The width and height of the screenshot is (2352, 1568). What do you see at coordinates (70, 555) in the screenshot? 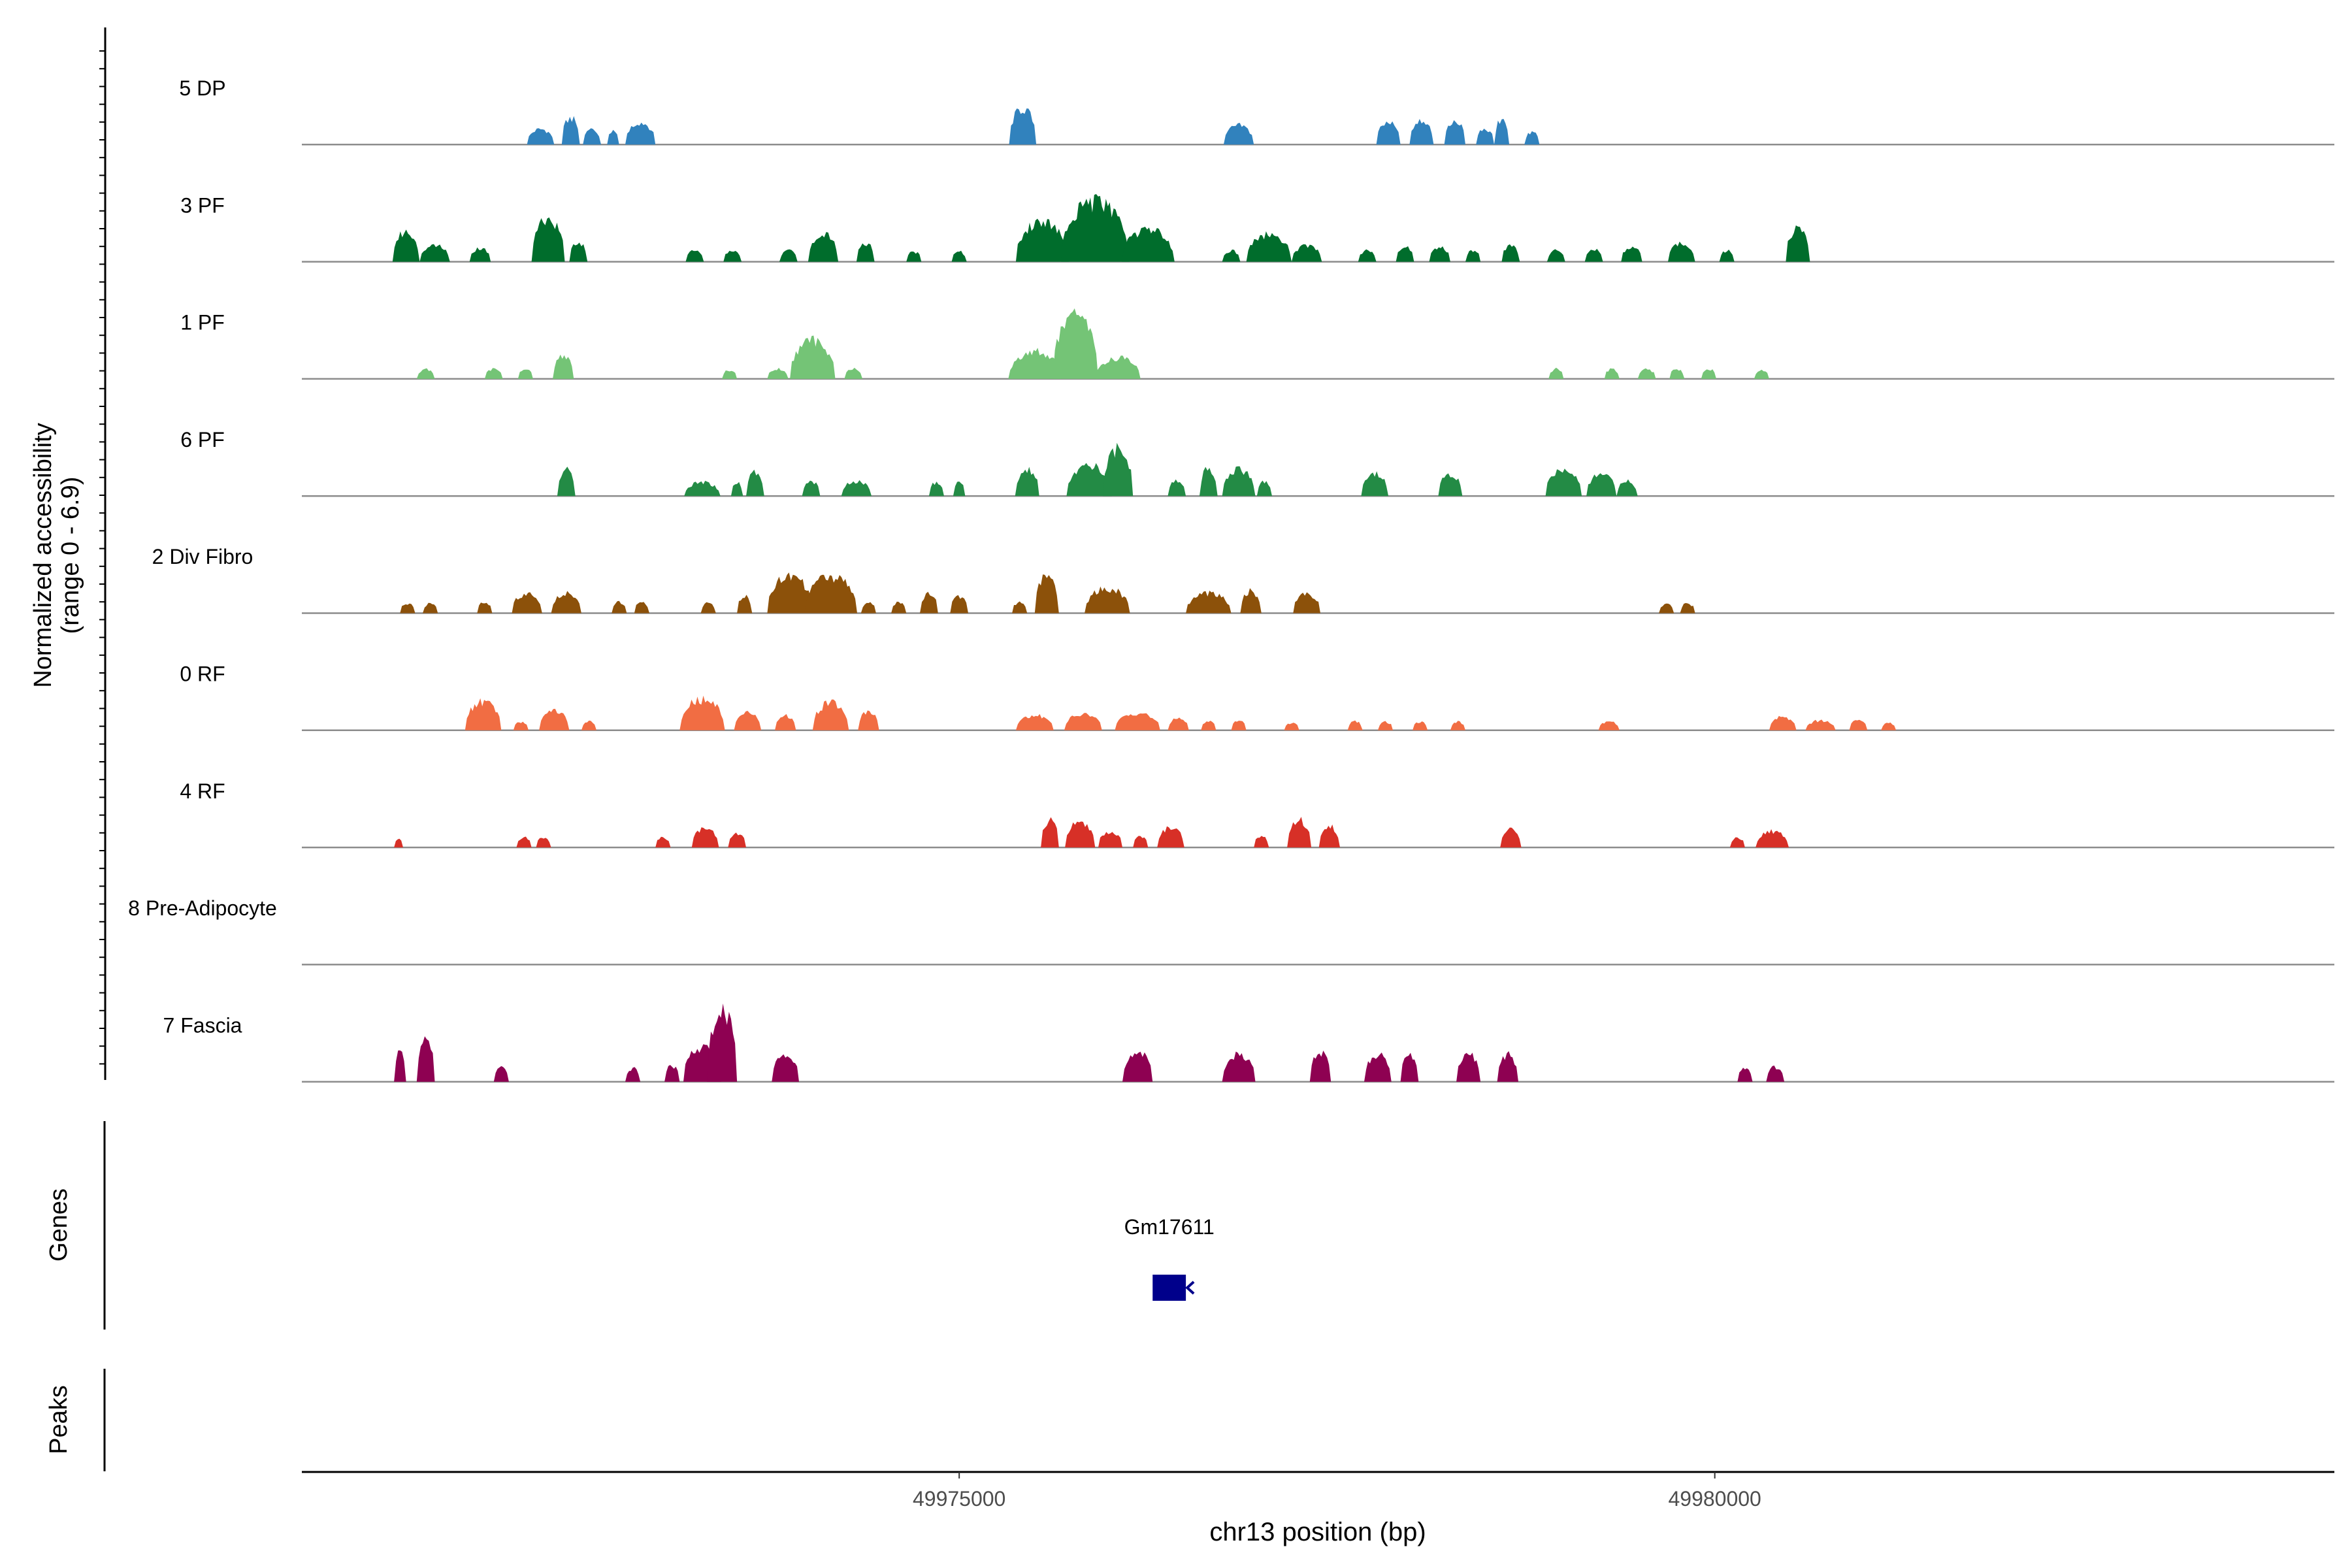
I see `y-axis-range-label: (range 0 - 6.9)` at bounding box center [70, 555].